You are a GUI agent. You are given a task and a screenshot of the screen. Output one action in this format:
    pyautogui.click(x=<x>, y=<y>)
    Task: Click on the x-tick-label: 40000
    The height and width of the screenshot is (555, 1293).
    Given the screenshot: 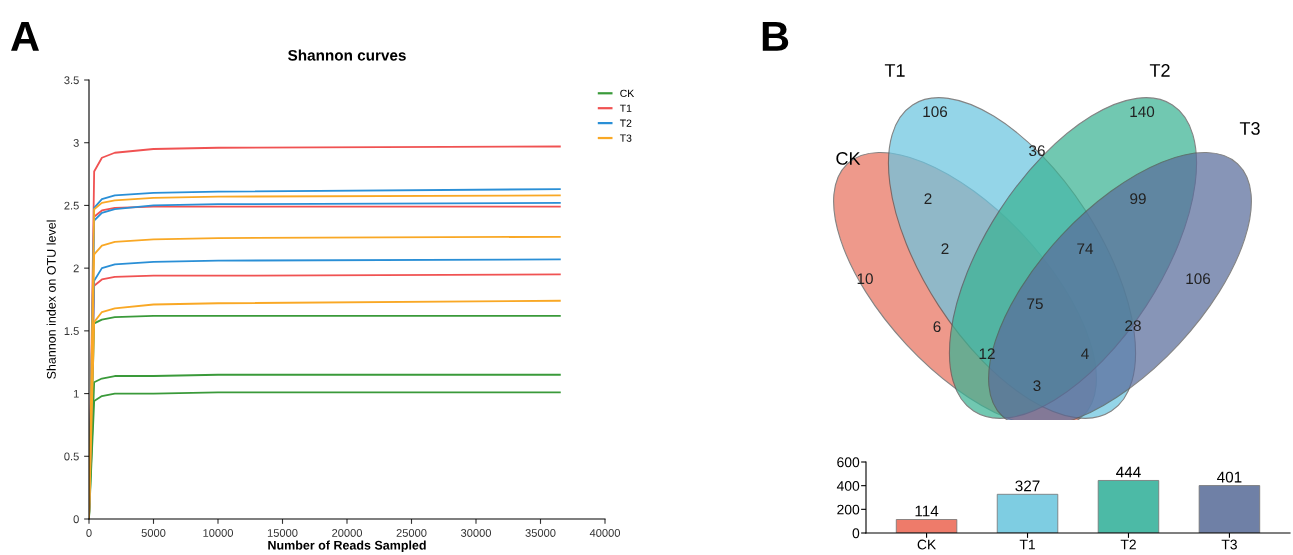 What is the action you would take?
    pyautogui.click(x=605, y=533)
    